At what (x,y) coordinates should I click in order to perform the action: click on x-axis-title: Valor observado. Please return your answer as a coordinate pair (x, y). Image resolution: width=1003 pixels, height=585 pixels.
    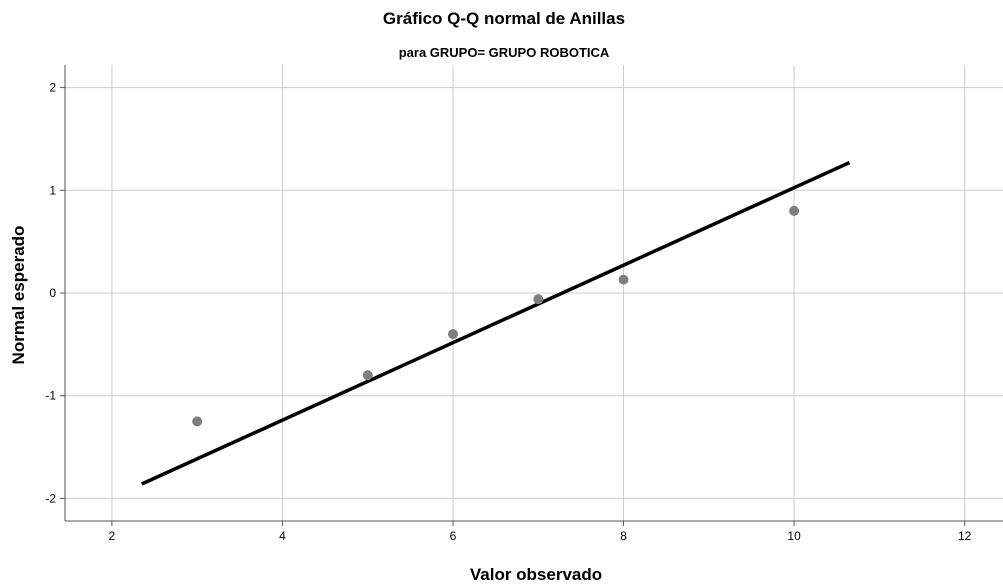
    Looking at the image, I should click on (536, 574).